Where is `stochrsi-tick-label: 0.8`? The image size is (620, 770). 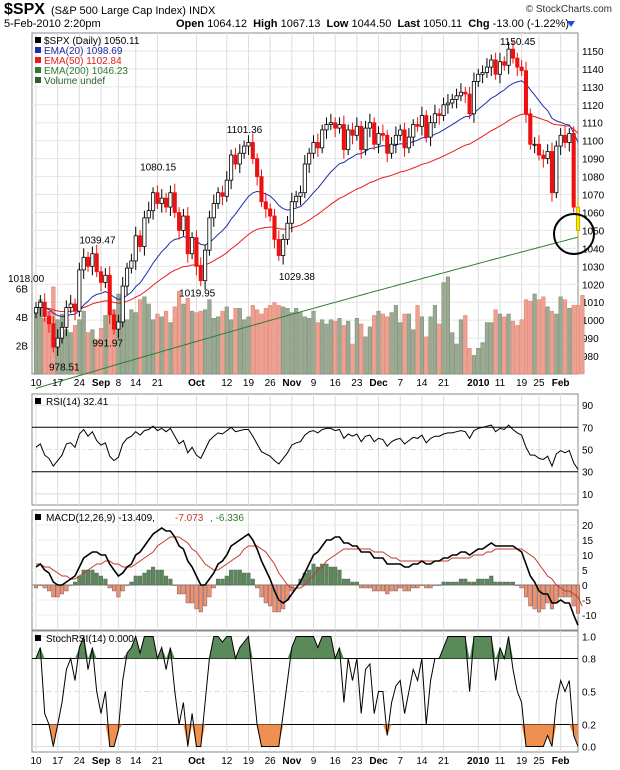
stochrsi-tick-label: 0.8 is located at coordinates (589, 660).